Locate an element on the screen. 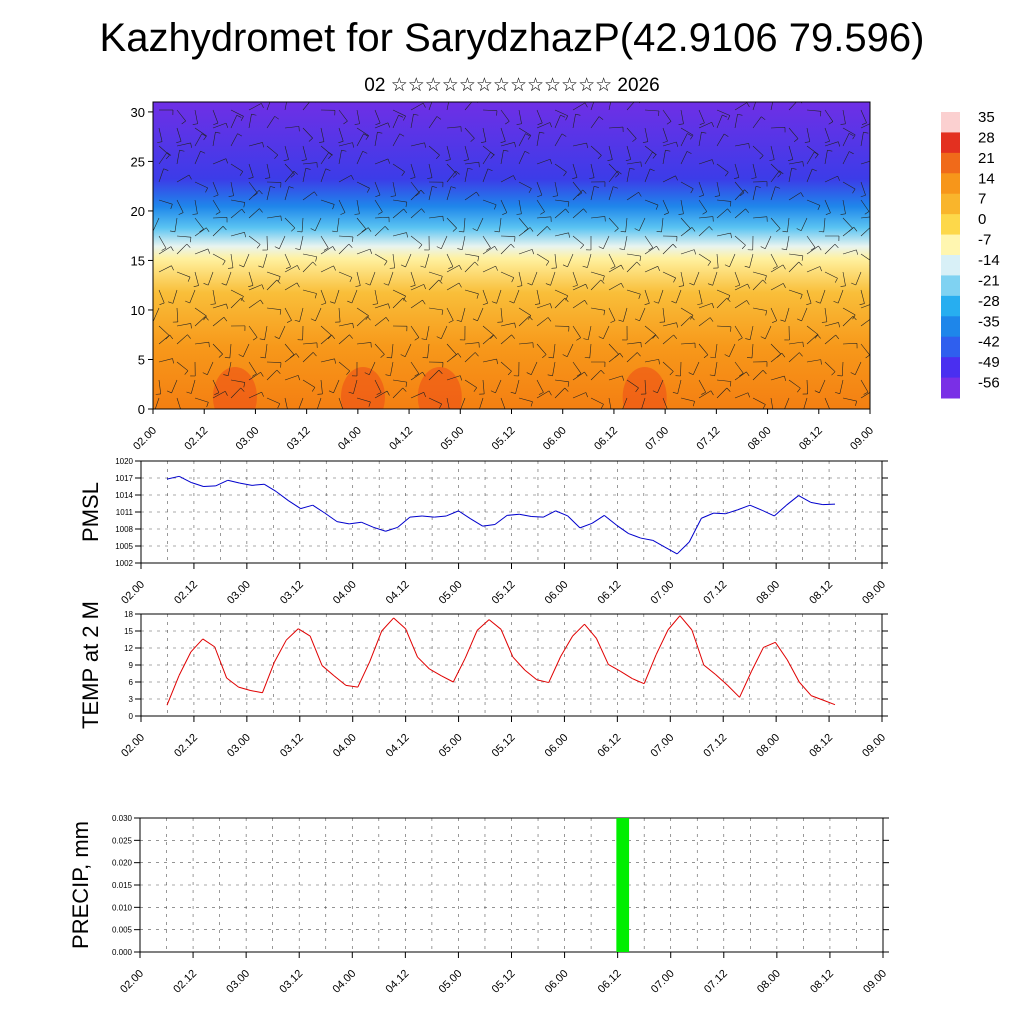 The image size is (1024, 1024). x-tick-label: 05.00 is located at coordinates (451, 593).